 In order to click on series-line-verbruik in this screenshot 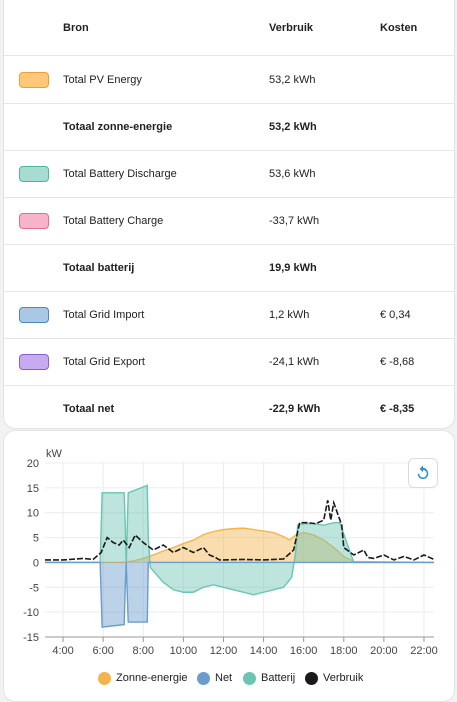, I will do `click(240, 530)`.